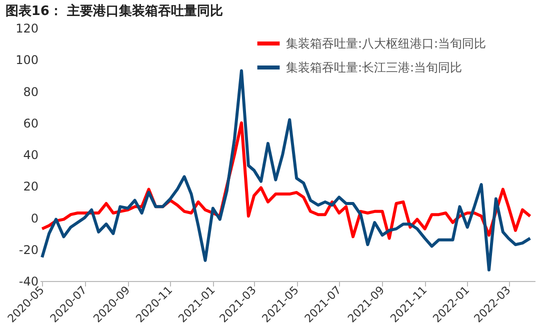 The height and width of the screenshot is (335, 550). What do you see at coordinates (30, 187) in the screenshot?
I see `y-tick-label: 20` at bounding box center [30, 187].